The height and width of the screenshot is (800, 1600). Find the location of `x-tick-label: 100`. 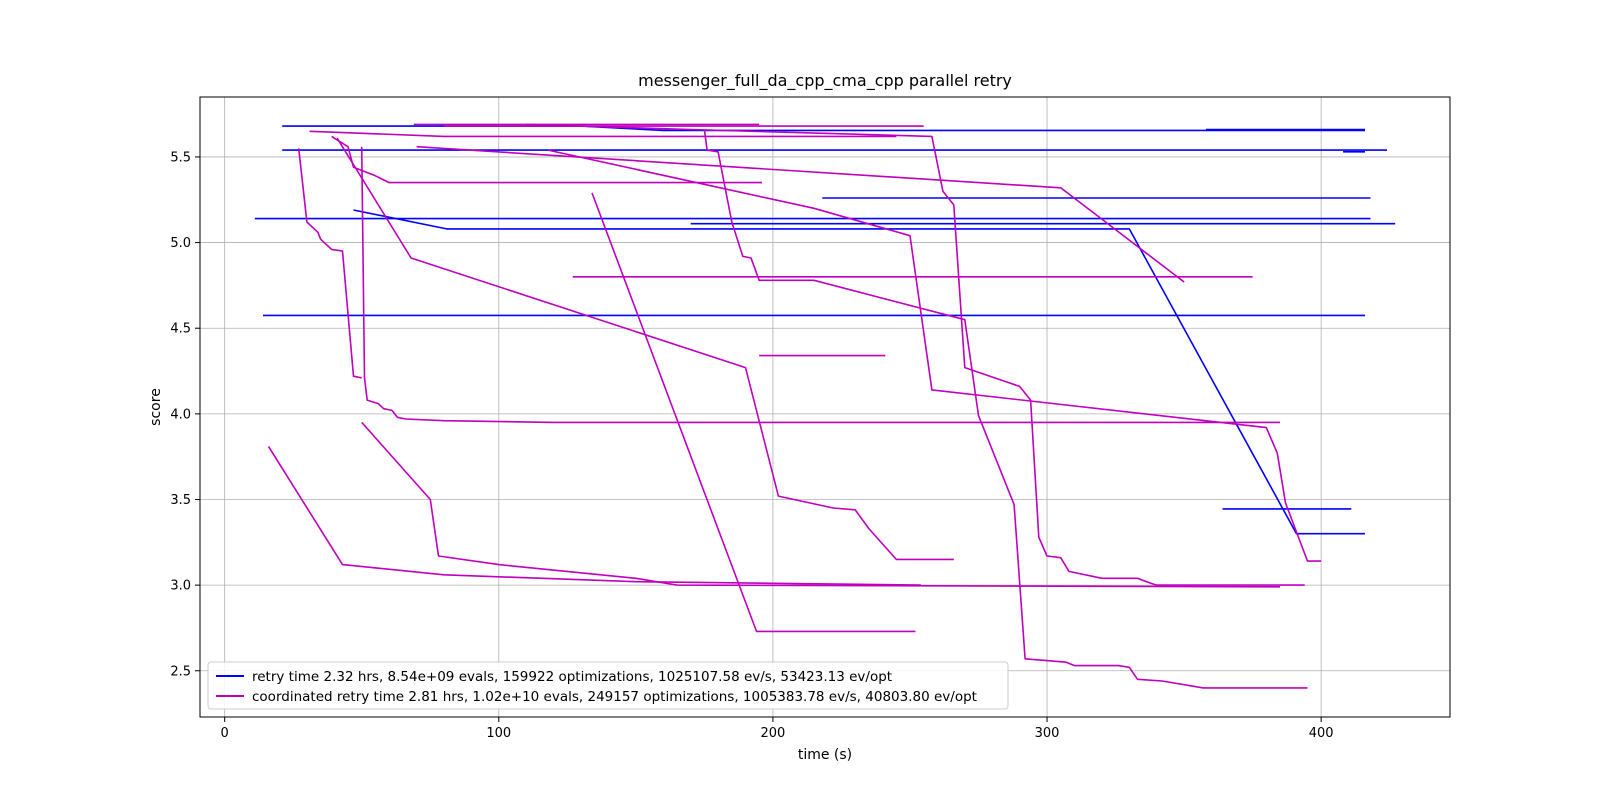

x-tick-label: 100 is located at coordinates (498, 733).